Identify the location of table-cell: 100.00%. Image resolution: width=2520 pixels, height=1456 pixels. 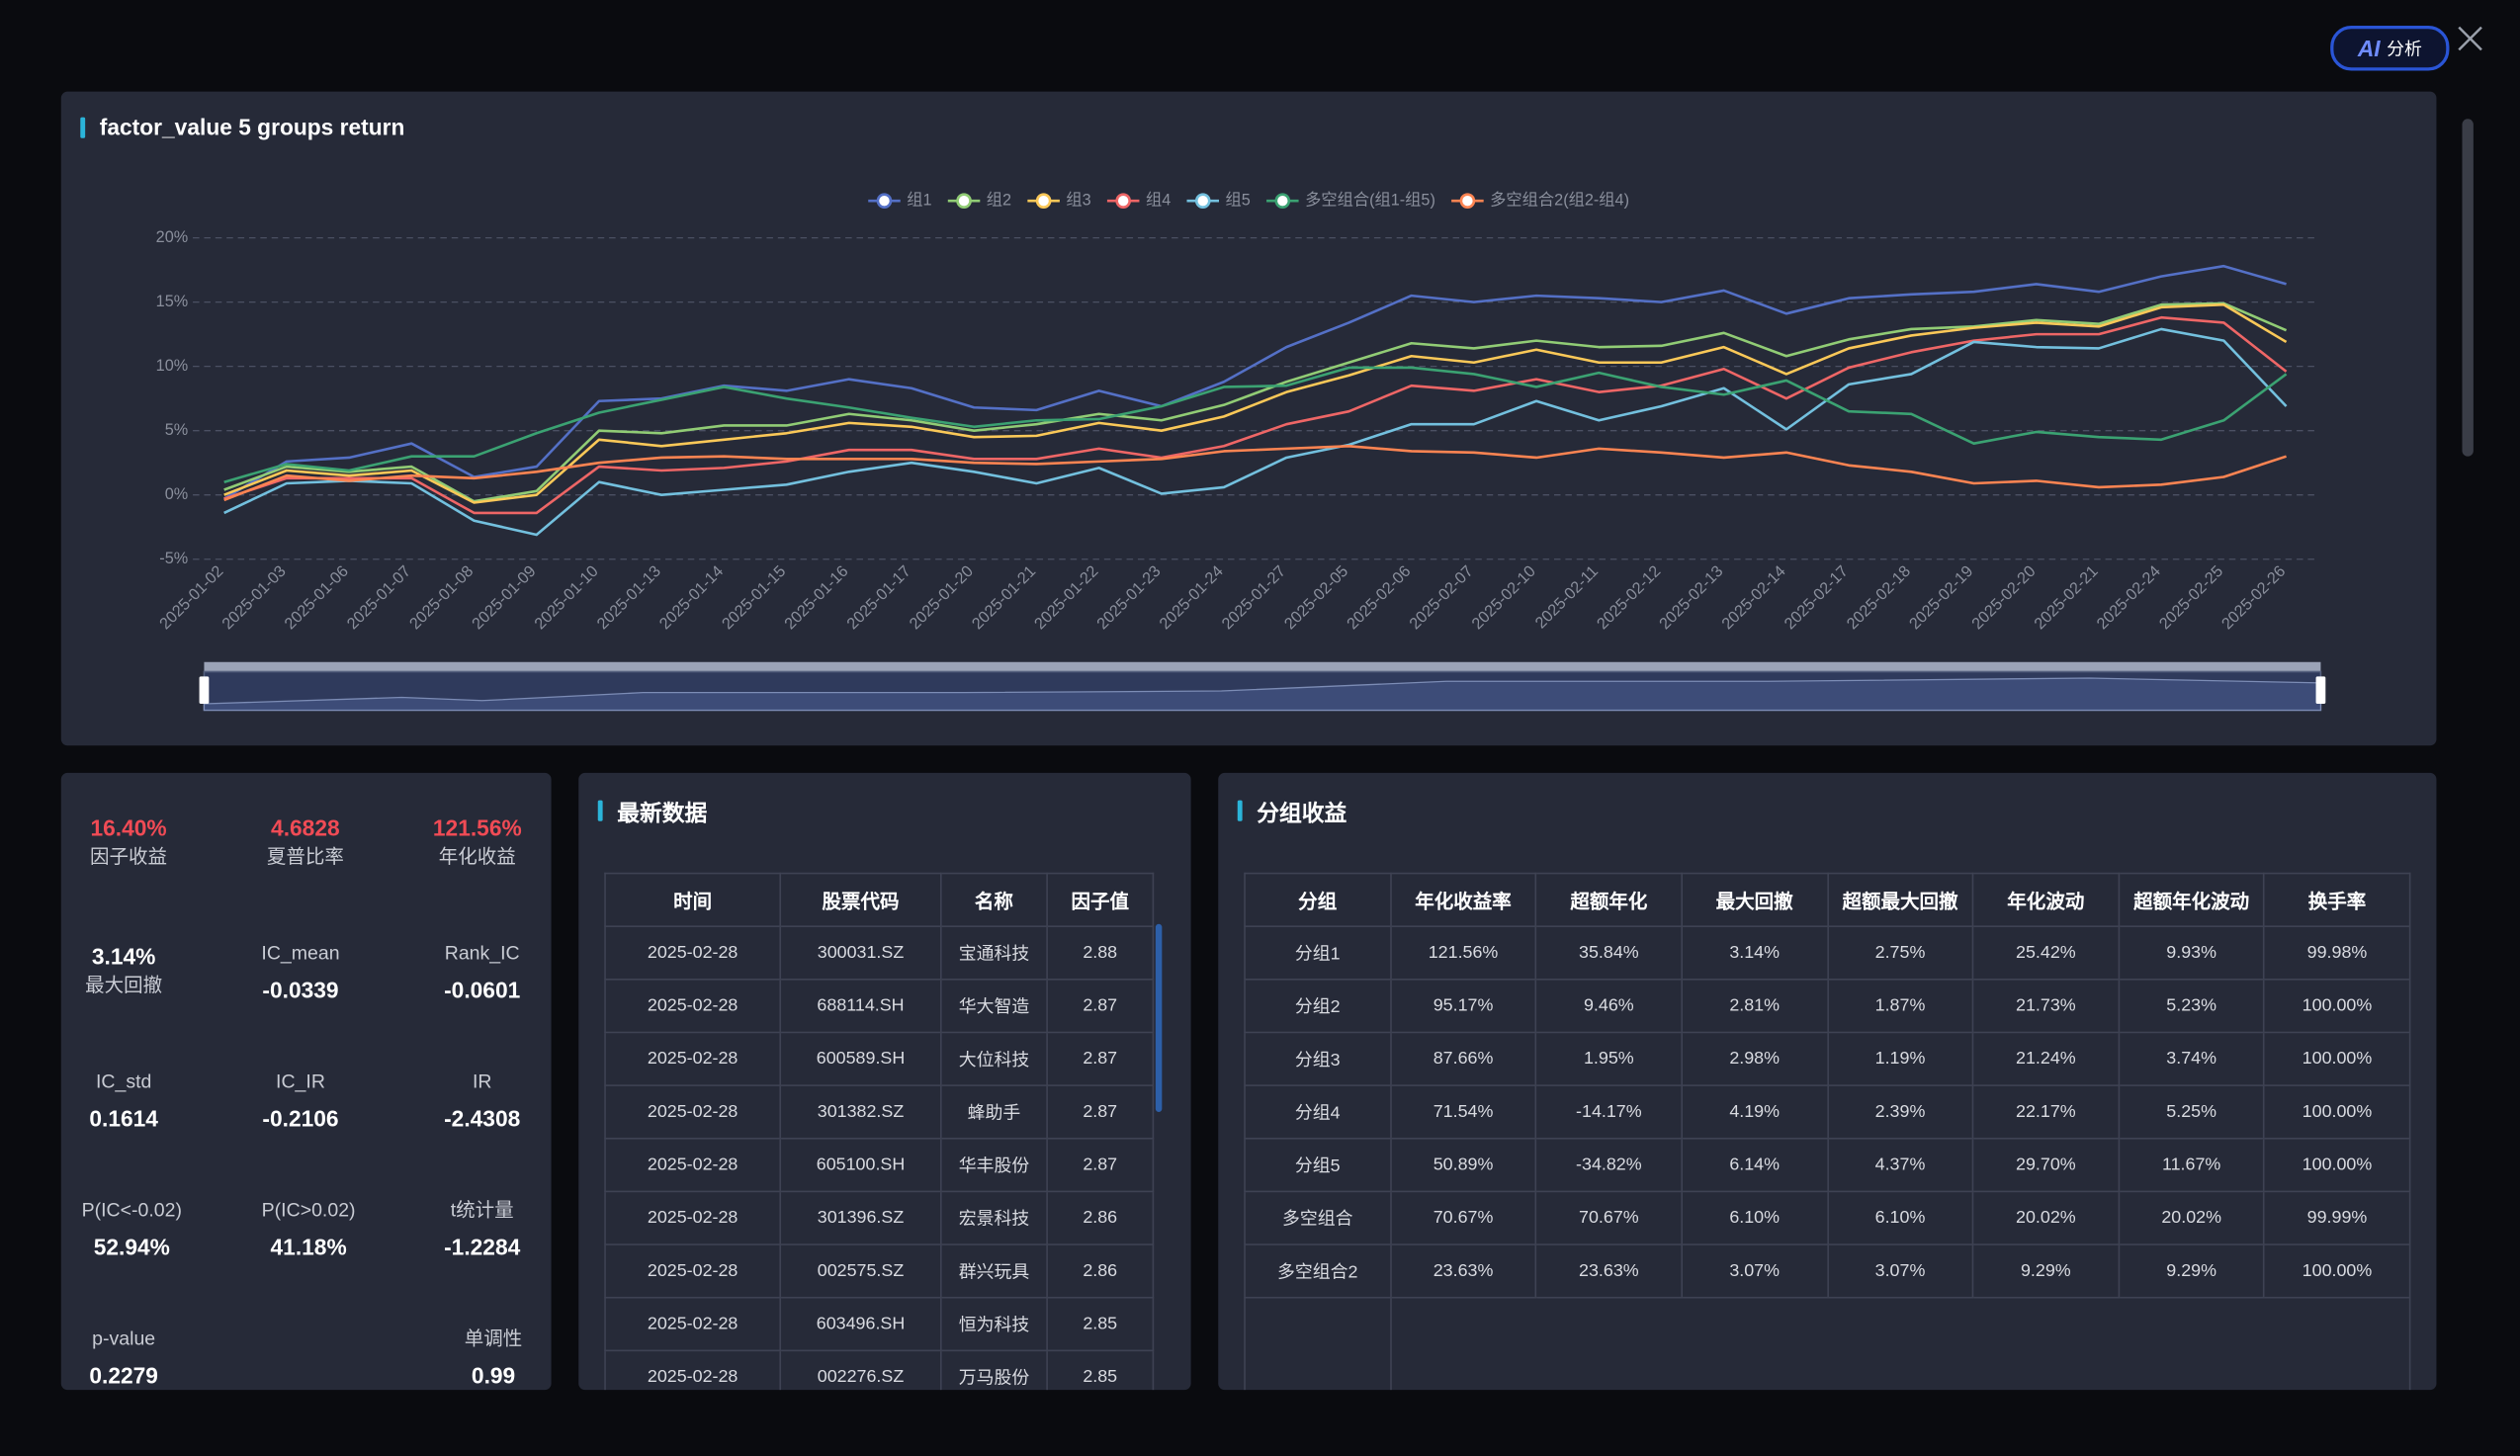
(2337, 1112).